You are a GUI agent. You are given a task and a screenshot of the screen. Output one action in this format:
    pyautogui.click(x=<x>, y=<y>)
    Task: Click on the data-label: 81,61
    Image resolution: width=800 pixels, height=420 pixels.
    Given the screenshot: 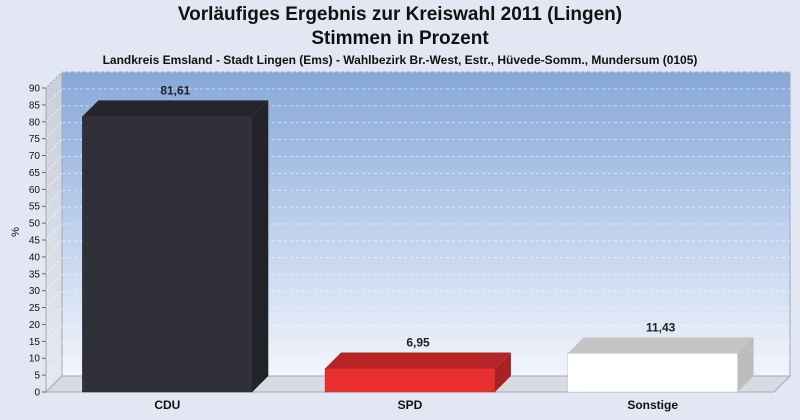 What is the action you would take?
    pyautogui.click(x=175, y=90)
    